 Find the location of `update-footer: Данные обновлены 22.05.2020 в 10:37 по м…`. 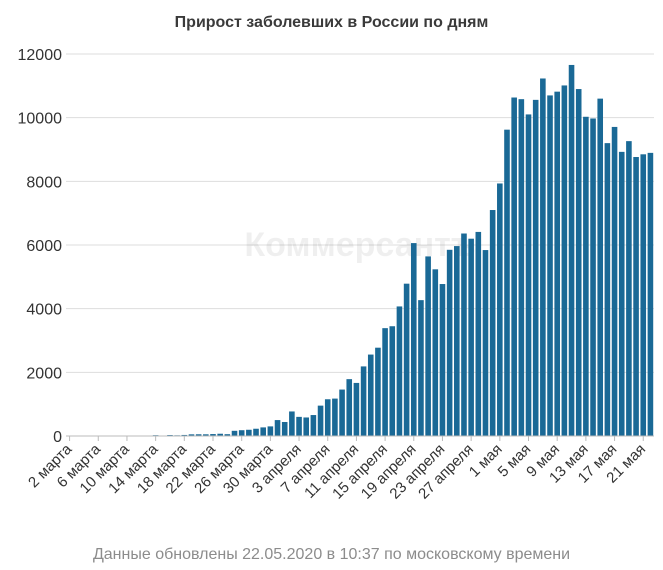

update-footer: Данные обновлены 22.05.2020 в 10:37 по м… is located at coordinates (331, 554).